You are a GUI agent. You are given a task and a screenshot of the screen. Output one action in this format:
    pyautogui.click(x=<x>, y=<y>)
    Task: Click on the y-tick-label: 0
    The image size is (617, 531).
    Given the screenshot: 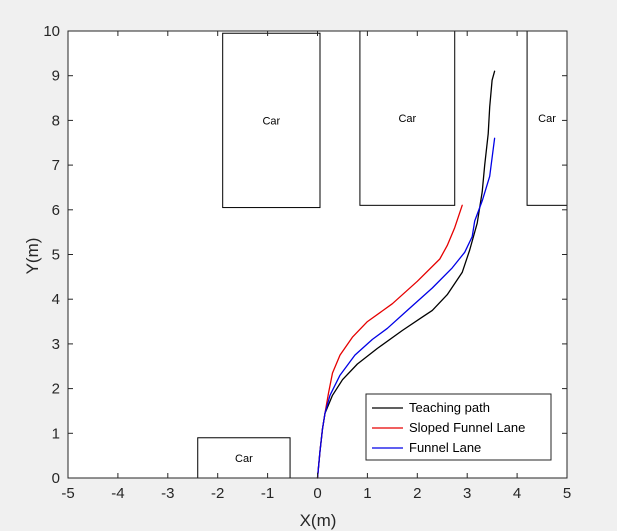 What is the action you would take?
    pyautogui.click(x=56, y=478)
    